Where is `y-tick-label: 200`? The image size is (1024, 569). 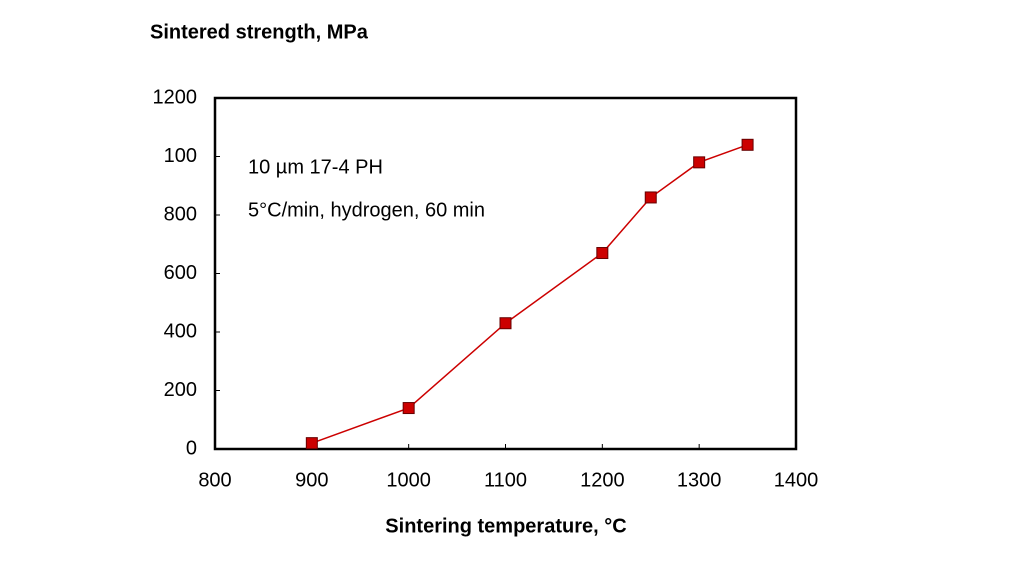
y-tick-label: 200 is located at coordinates (180, 390).